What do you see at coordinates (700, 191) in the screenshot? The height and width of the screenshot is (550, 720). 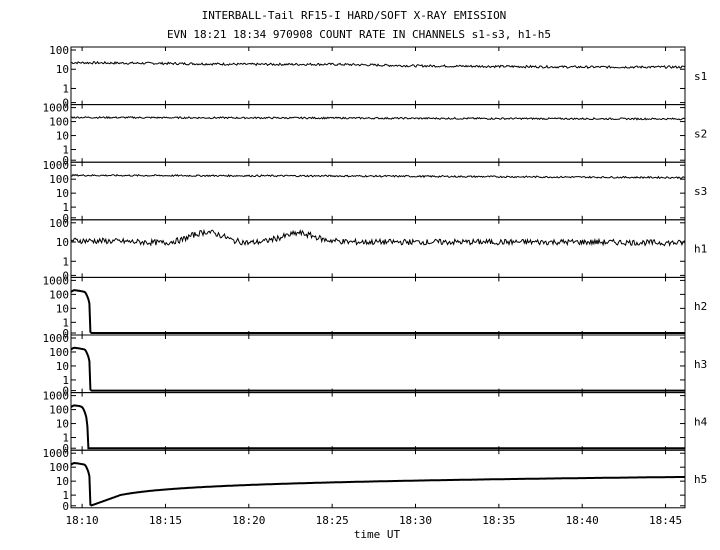 I see `series-label-s3: s3` at bounding box center [700, 191].